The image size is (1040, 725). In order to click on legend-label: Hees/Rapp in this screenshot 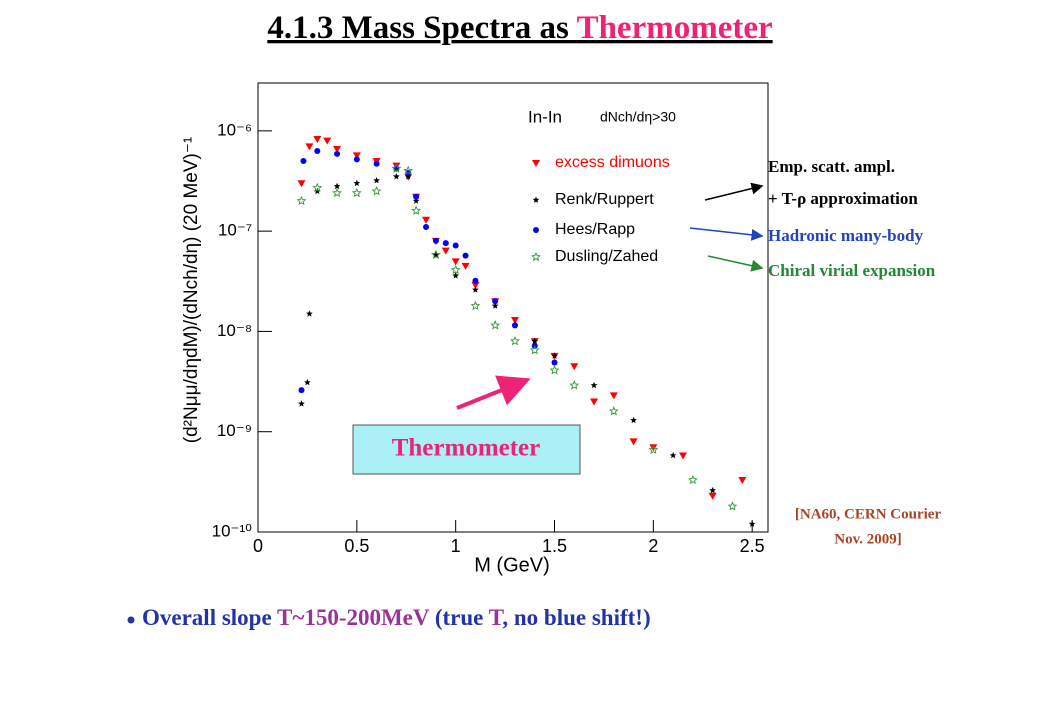, I will do `click(595, 229)`.